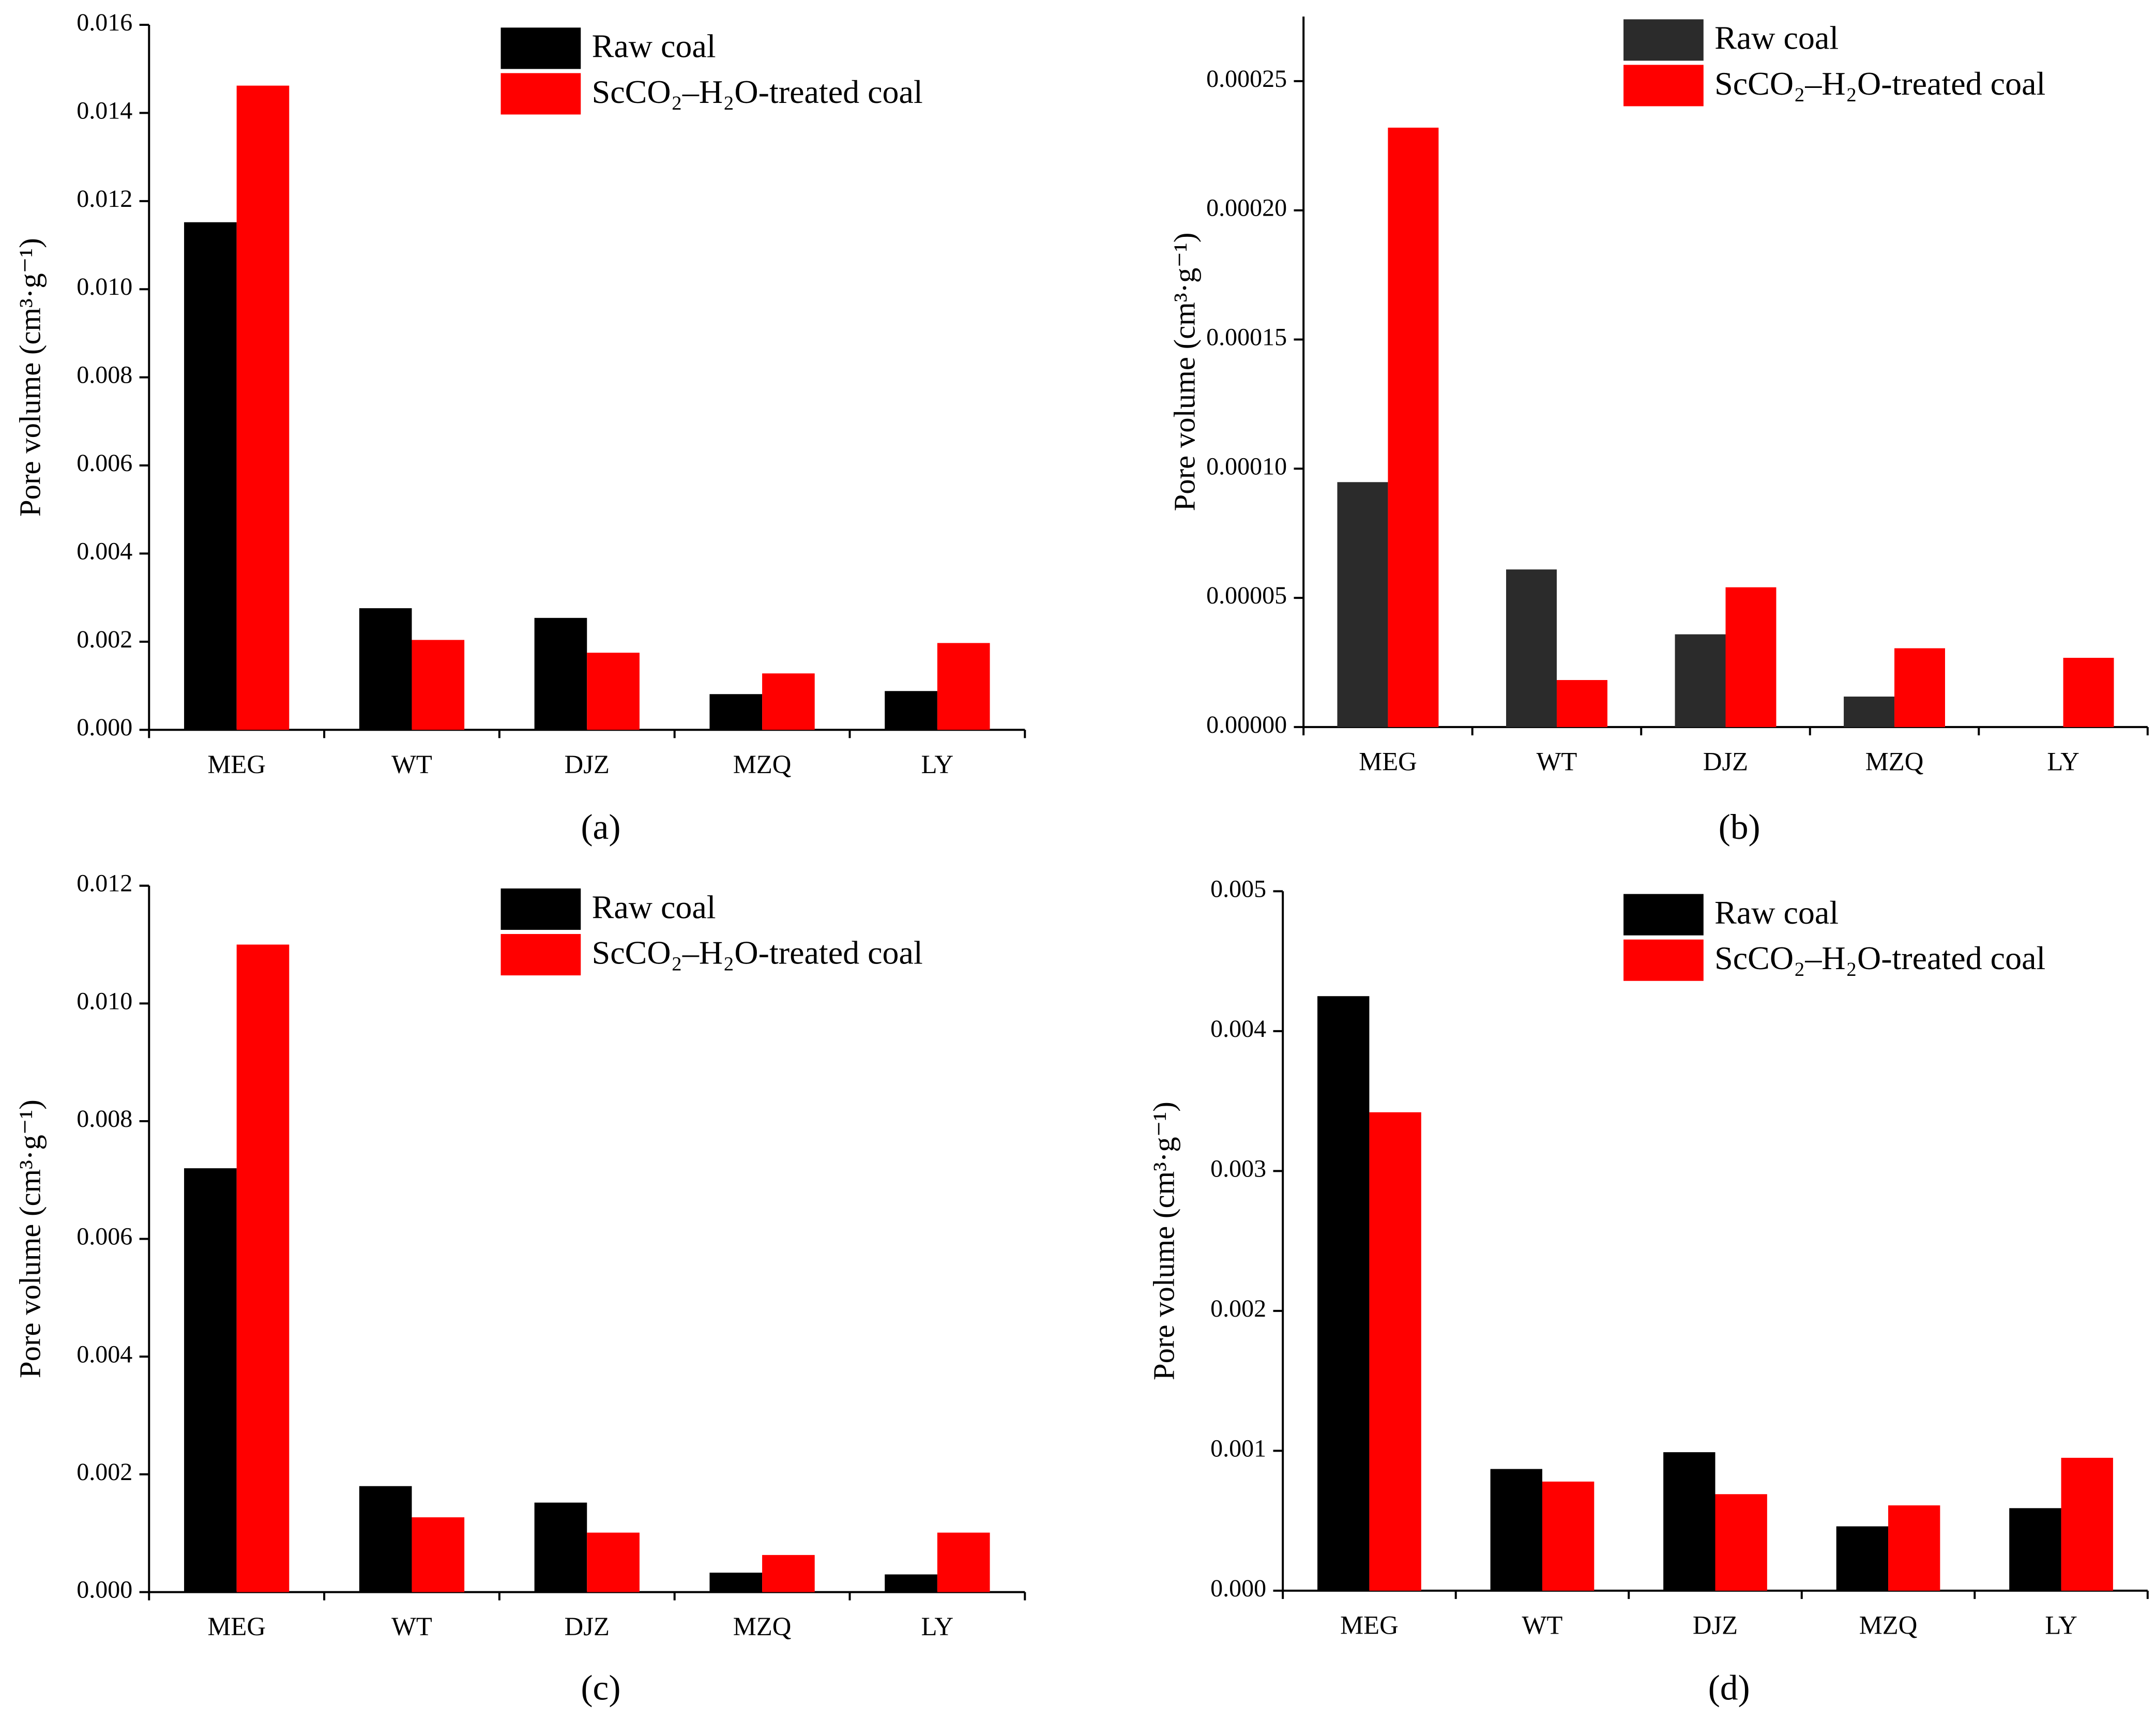  What do you see at coordinates (1247, 208) in the screenshot?
I see `y-tick-label: 0.00020` at bounding box center [1247, 208].